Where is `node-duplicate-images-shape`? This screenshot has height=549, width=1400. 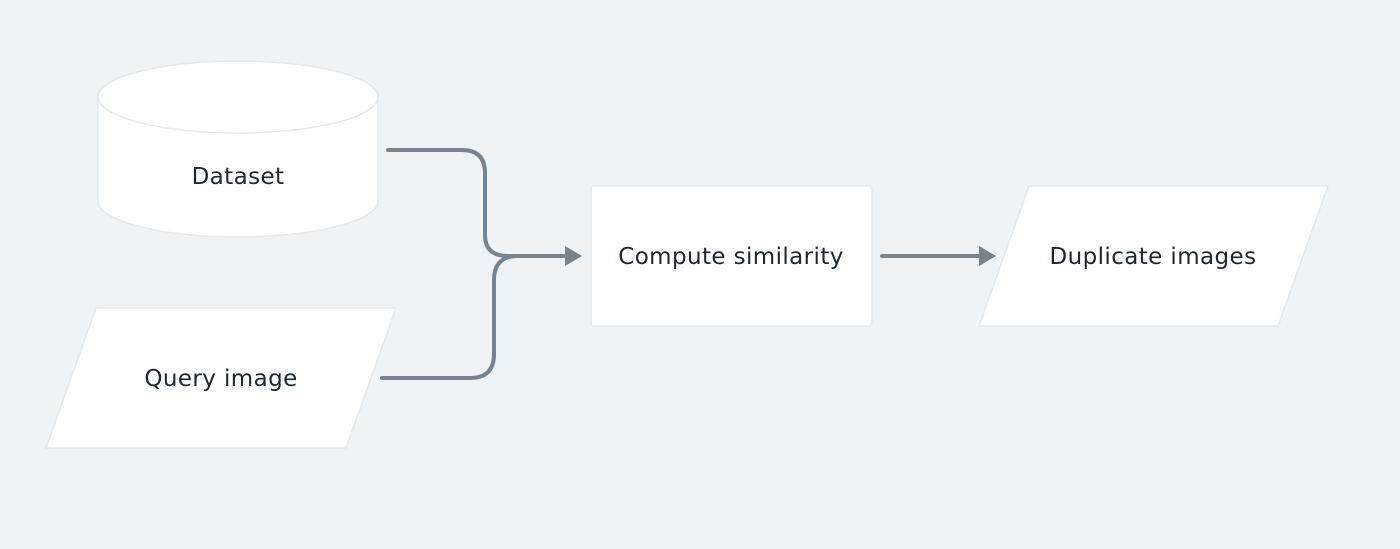 node-duplicate-images-shape is located at coordinates (1153, 256).